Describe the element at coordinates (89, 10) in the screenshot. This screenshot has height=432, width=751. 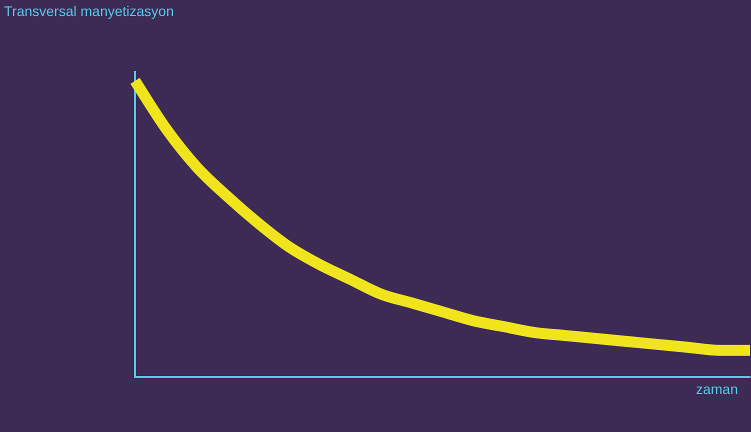
I see `y-axis-title: Transversal manyetizasyon` at that location.